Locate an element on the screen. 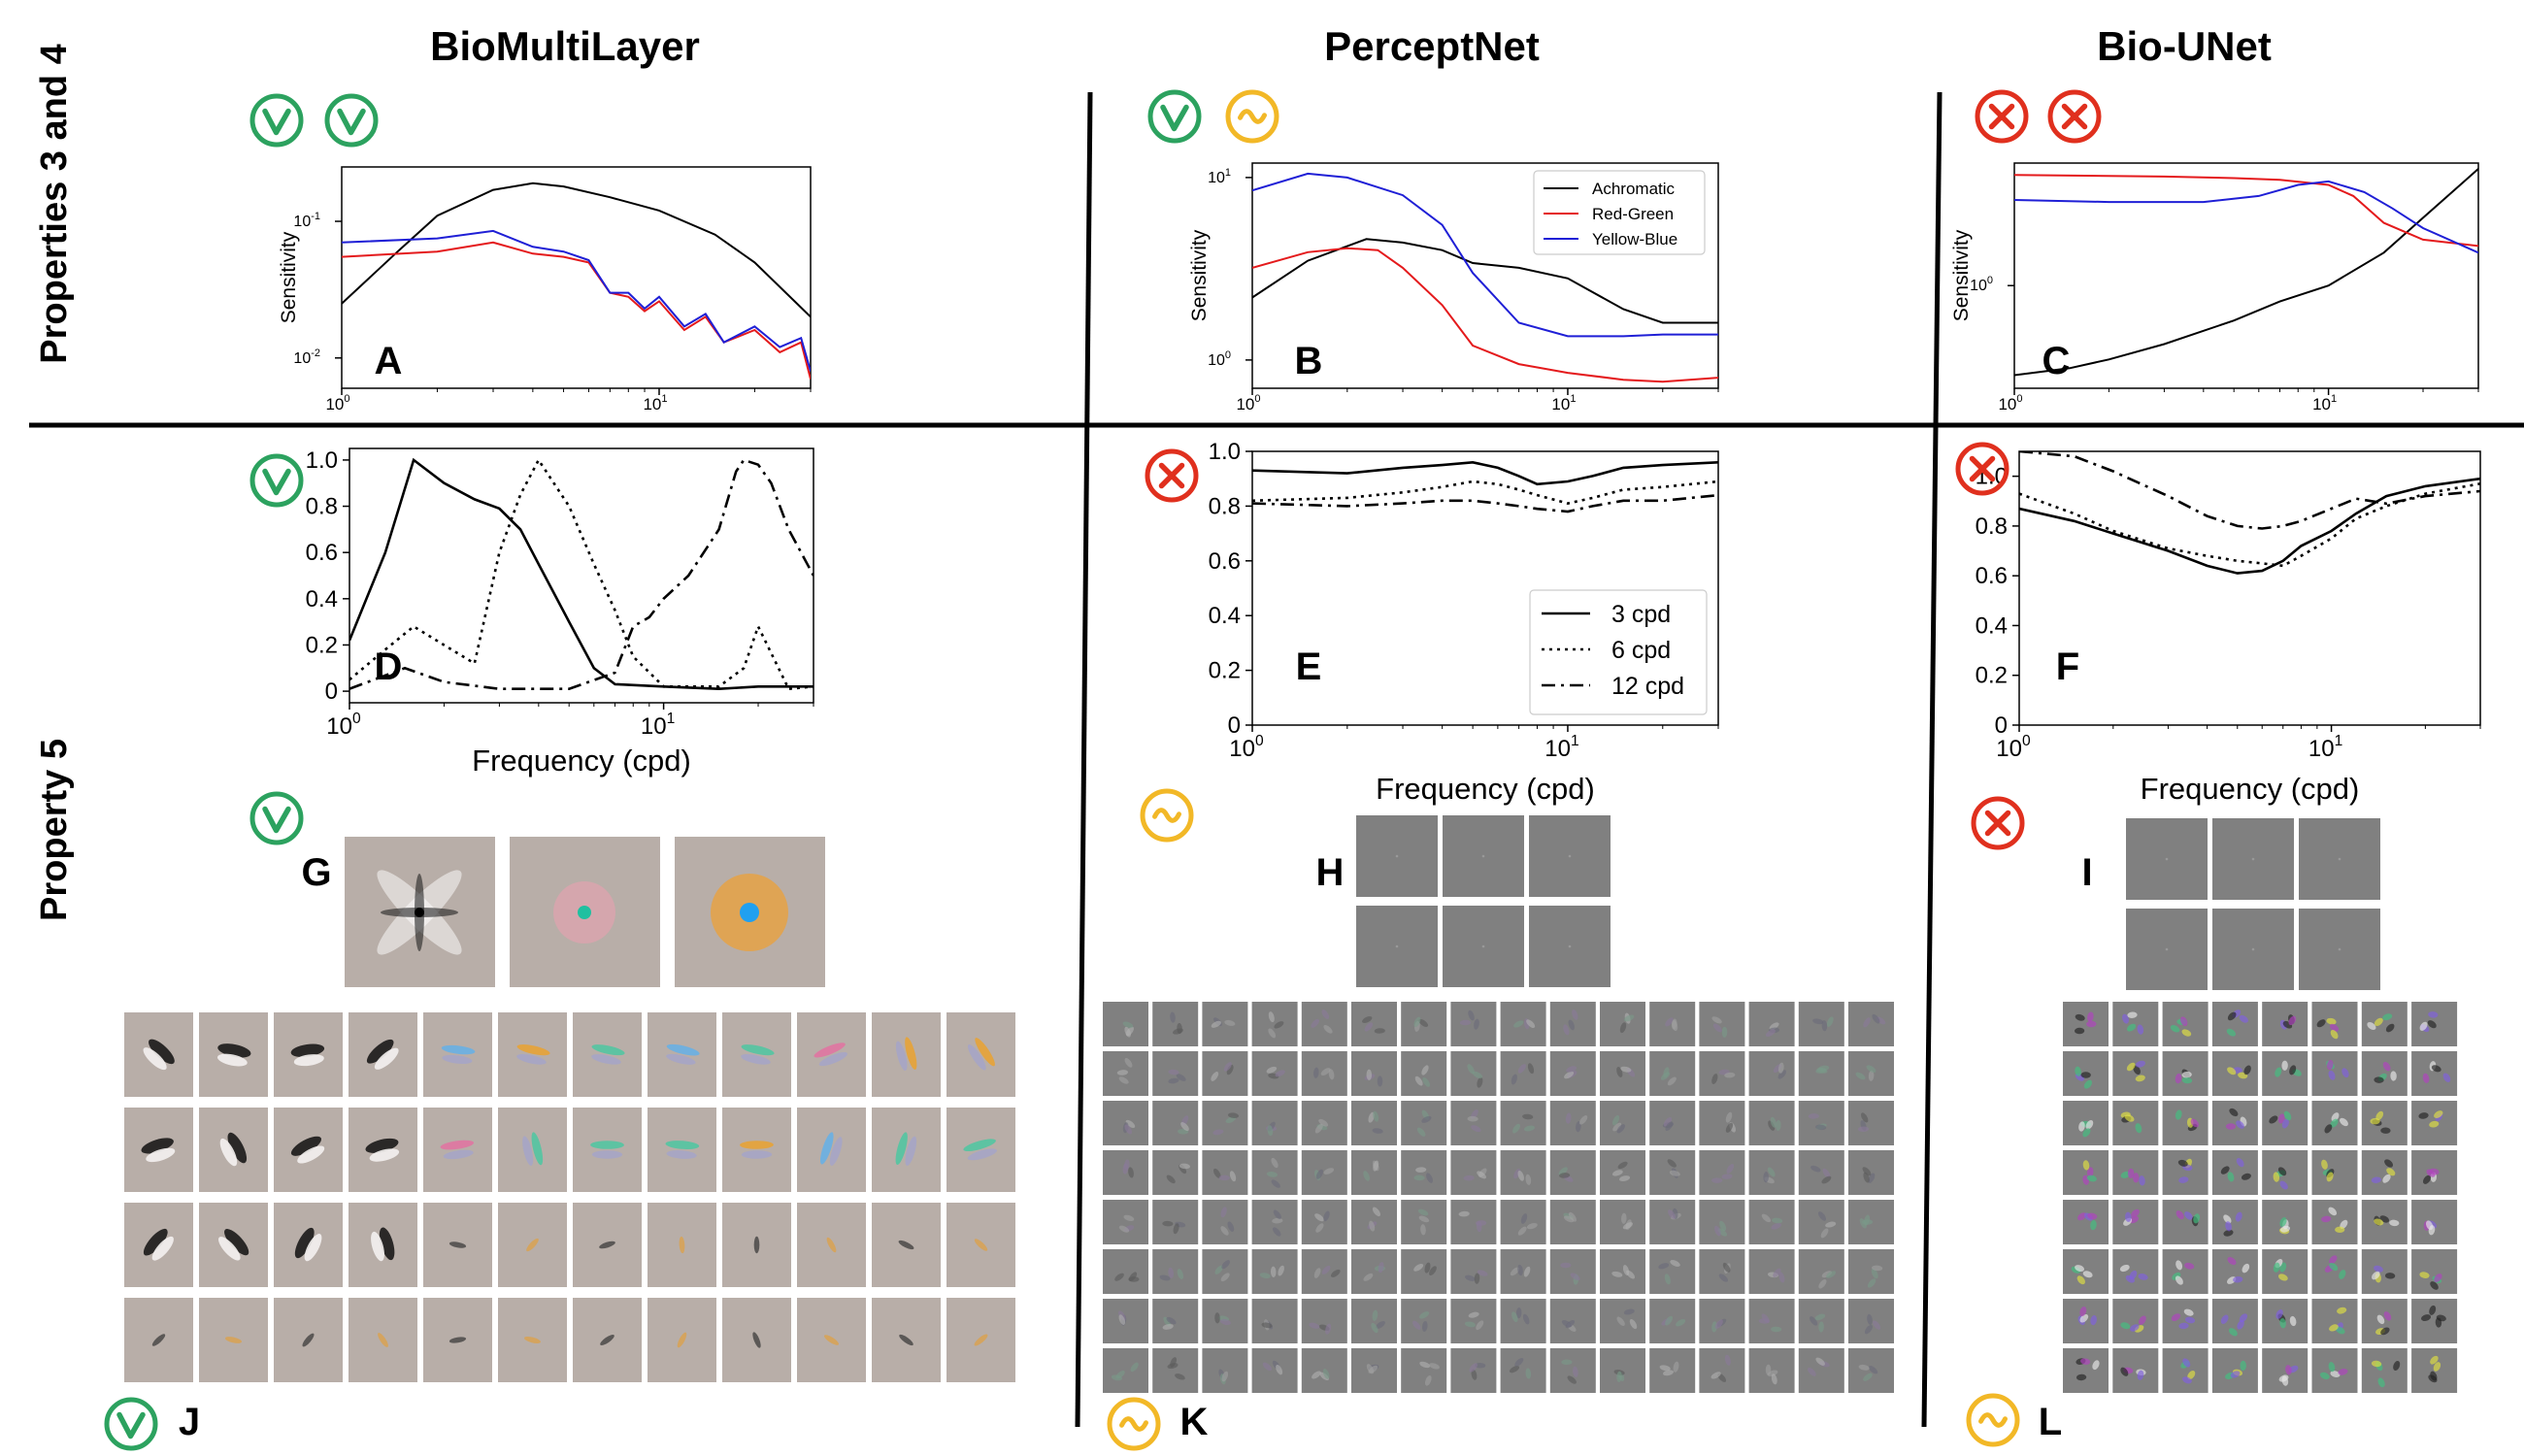 This screenshot has height=1456, width=2524. plot-frame is located at coordinates (2249, 588).